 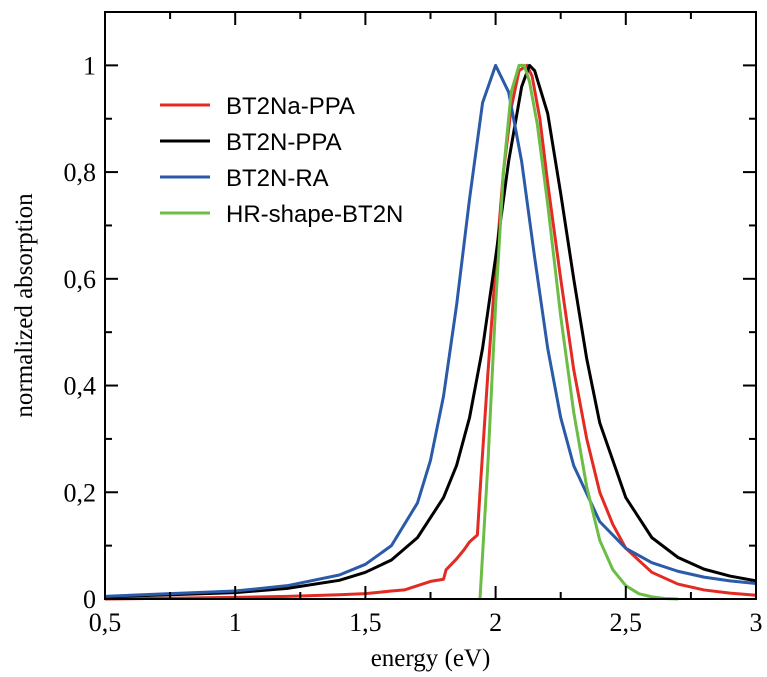 I want to click on x-tick-label: 0,5, so click(x=105, y=622).